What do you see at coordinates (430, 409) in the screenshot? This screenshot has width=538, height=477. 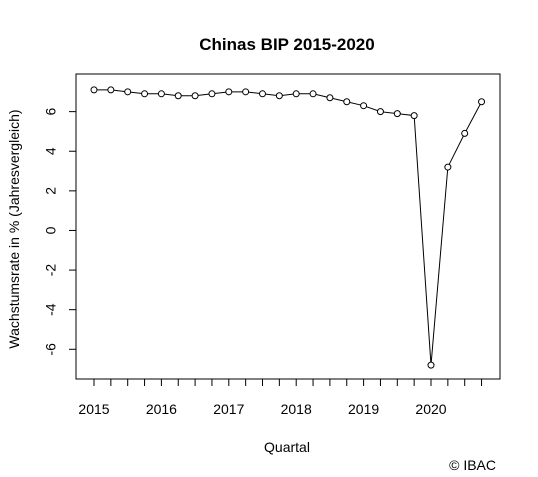 I see `x-tick-label: 2020` at bounding box center [430, 409].